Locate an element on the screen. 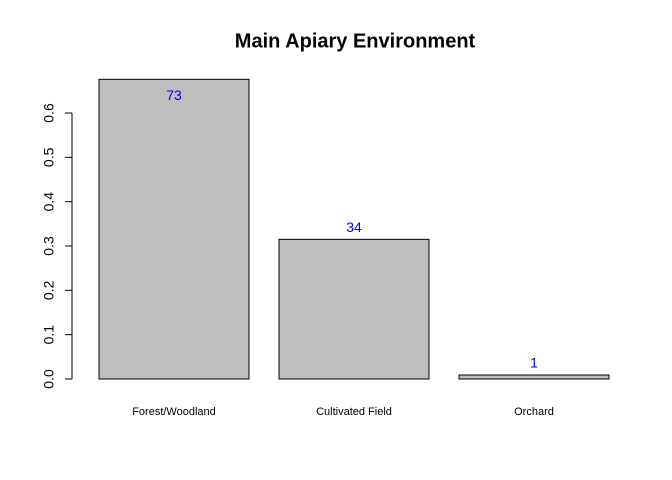 This screenshot has height=480, width=672. y-tick-label: 0.4 is located at coordinates (49, 202).